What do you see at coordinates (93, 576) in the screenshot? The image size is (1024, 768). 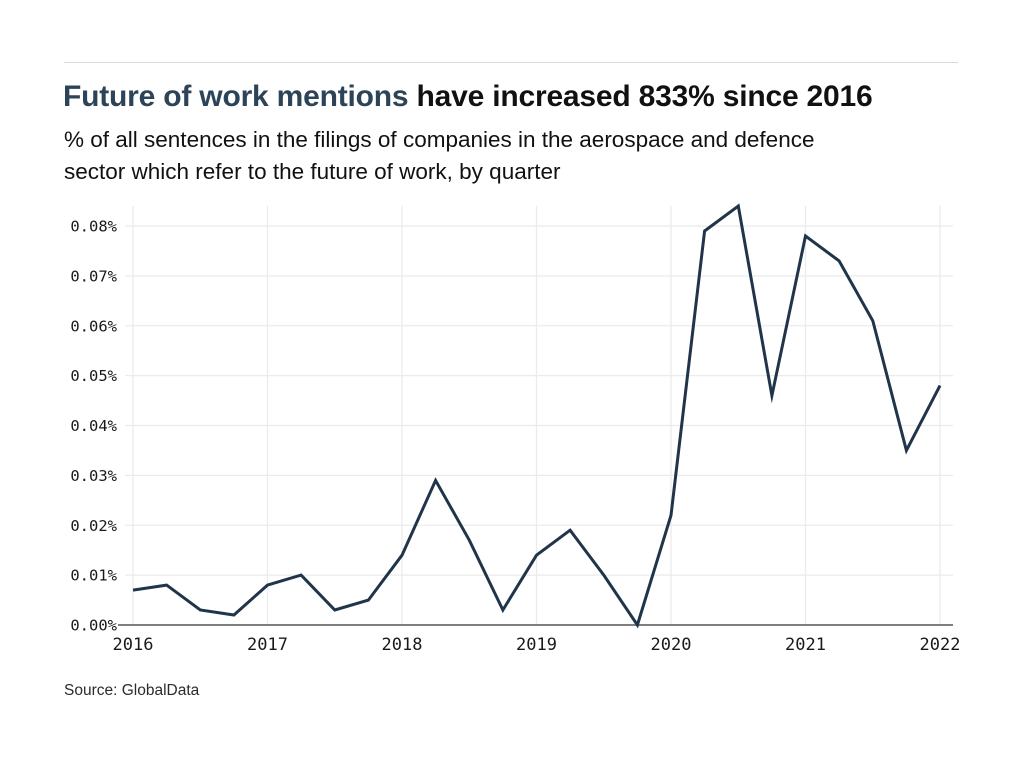 I see `y-tick-label: 0.01%` at bounding box center [93, 576].